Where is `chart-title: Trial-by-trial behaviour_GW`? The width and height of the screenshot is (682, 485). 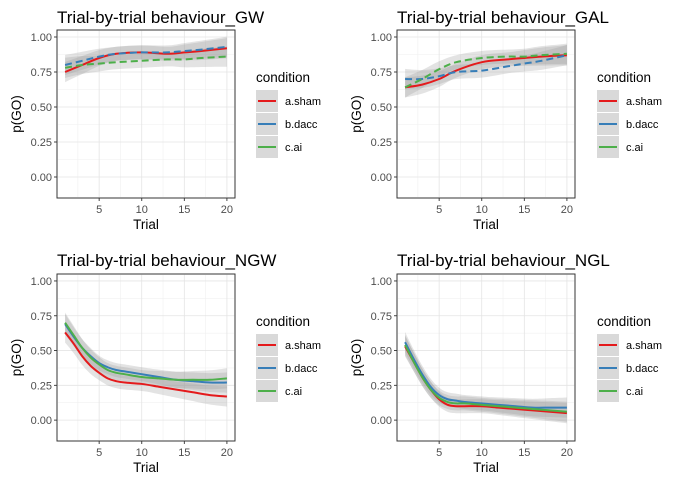
chart-title: Trial-by-trial behaviour_GW is located at coordinates (160, 17).